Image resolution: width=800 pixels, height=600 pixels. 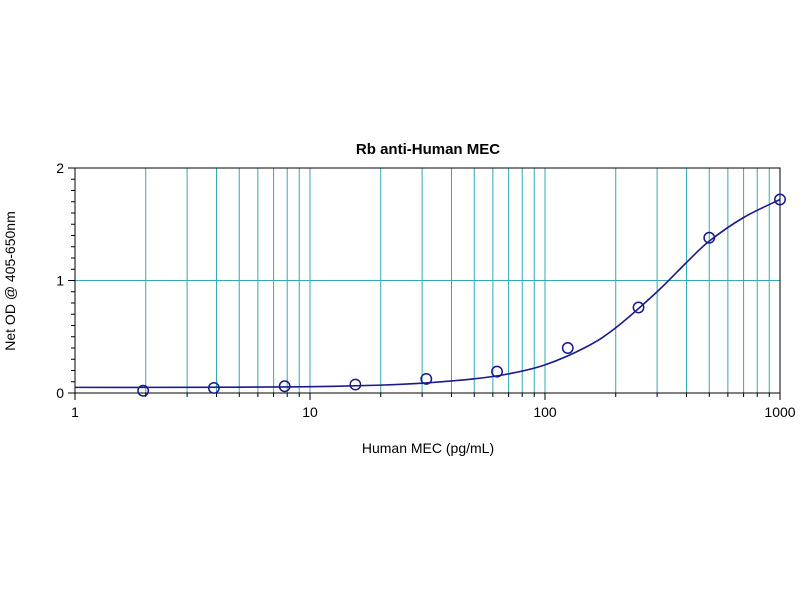 What do you see at coordinates (428, 448) in the screenshot?
I see `x-axis-label: Human MEC (pg/mL)` at bounding box center [428, 448].